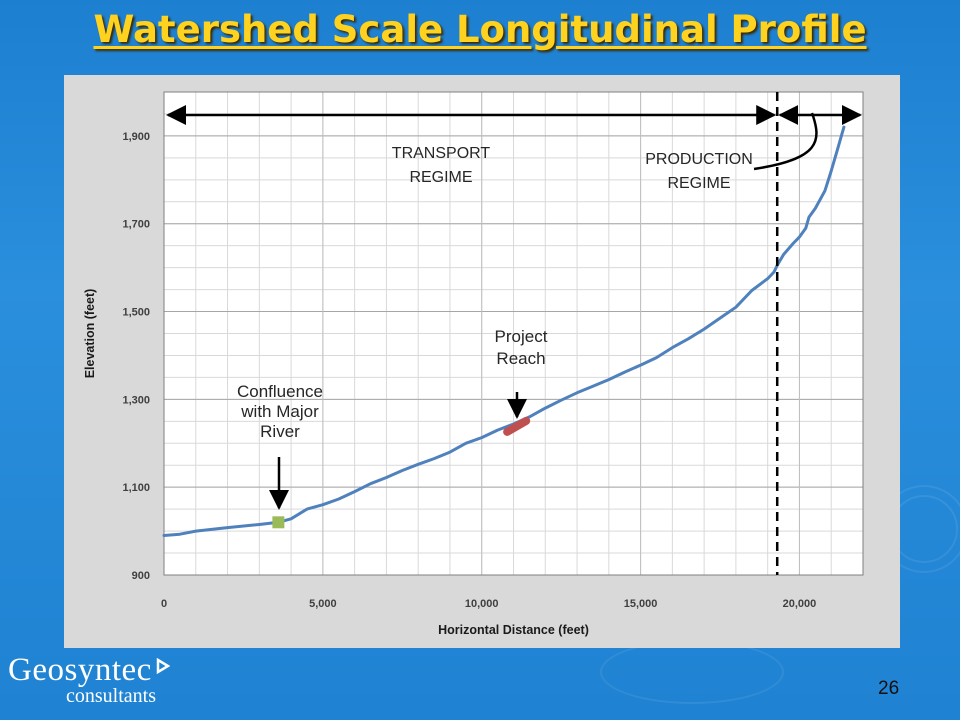 The height and width of the screenshot is (720, 960). What do you see at coordinates (698, 183) in the screenshot?
I see `production-regime-label-line: REGIME` at bounding box center [698, 183].